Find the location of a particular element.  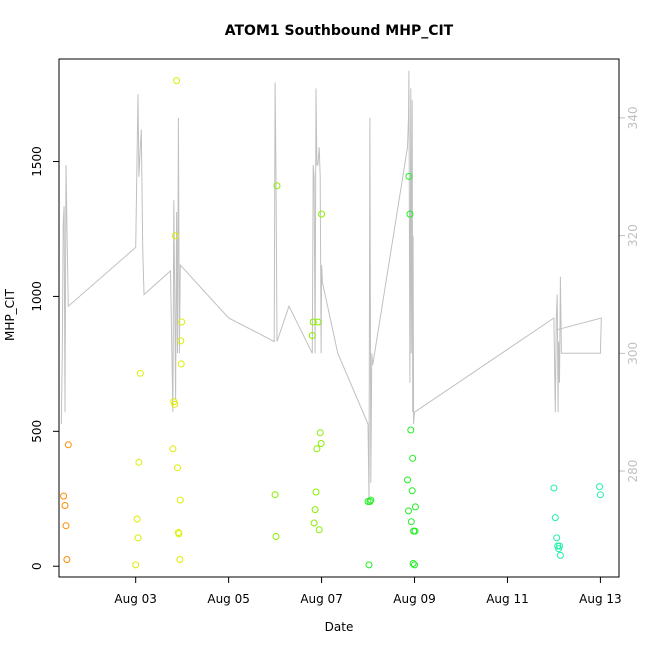

x-tick-label: Aug 07 is located at coordinates (321, 599).